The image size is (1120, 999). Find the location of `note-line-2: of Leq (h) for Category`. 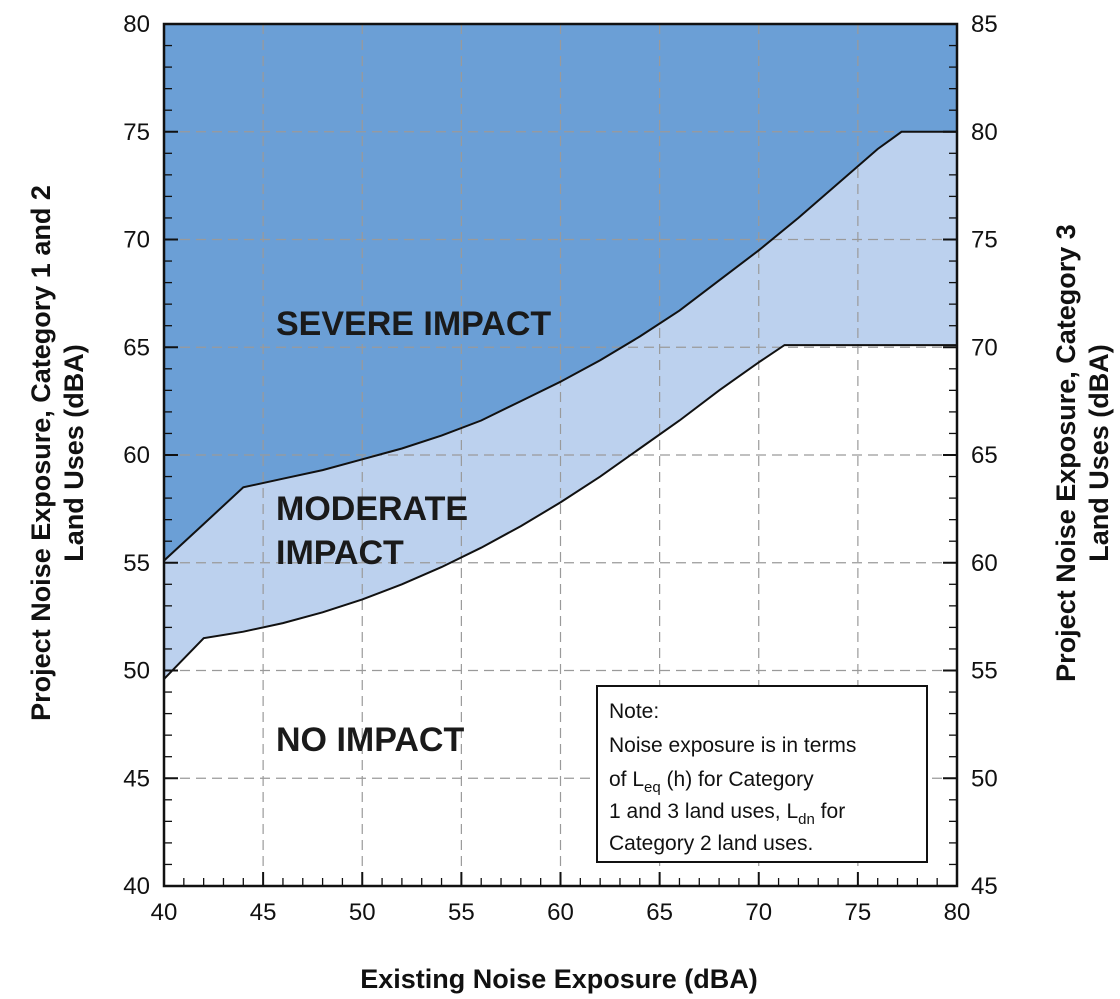

note-line-2: of Leq (h) for Category is located at coordinates (711, 782).